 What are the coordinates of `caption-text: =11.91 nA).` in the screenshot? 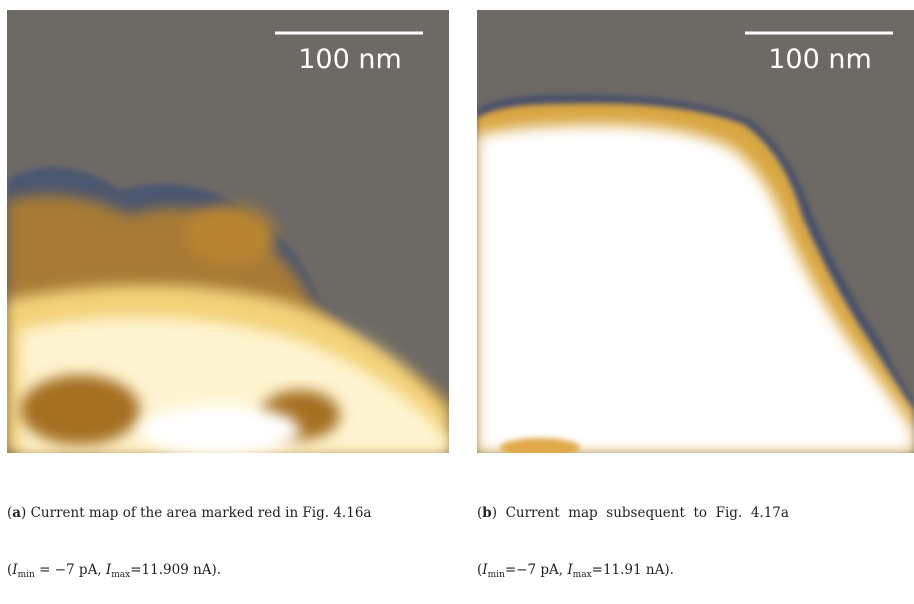 It's located at (632, 570).